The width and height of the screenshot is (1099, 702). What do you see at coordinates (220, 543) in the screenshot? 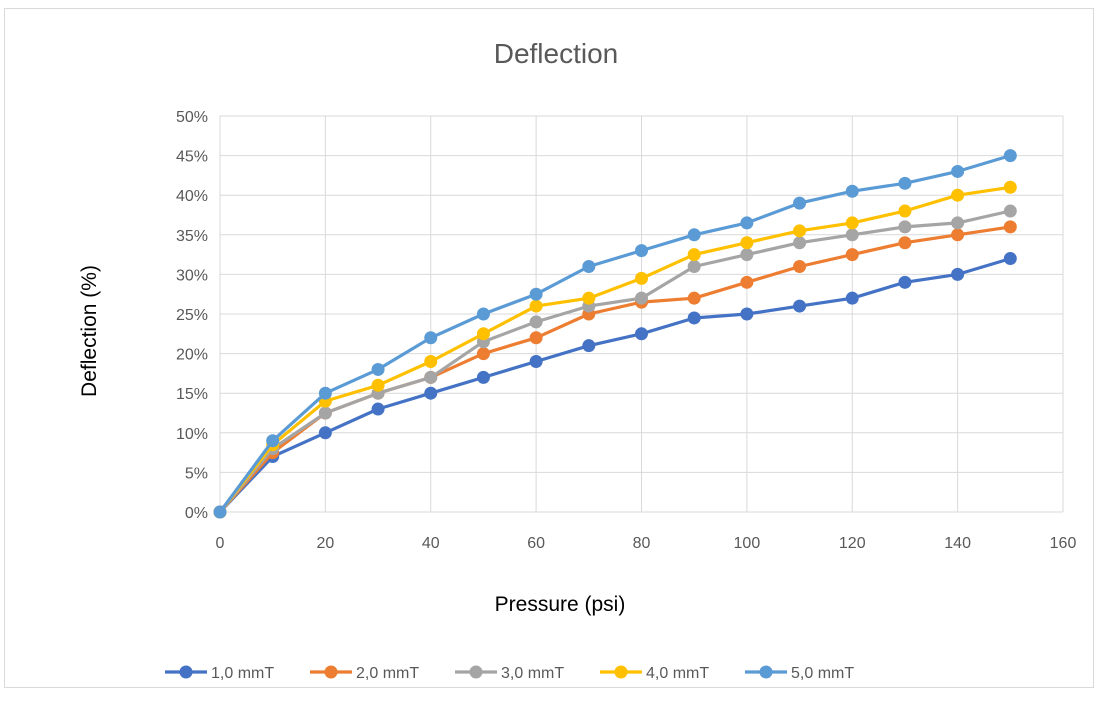
I see `x-tick-label: 0` at bounding box center [220, 543].